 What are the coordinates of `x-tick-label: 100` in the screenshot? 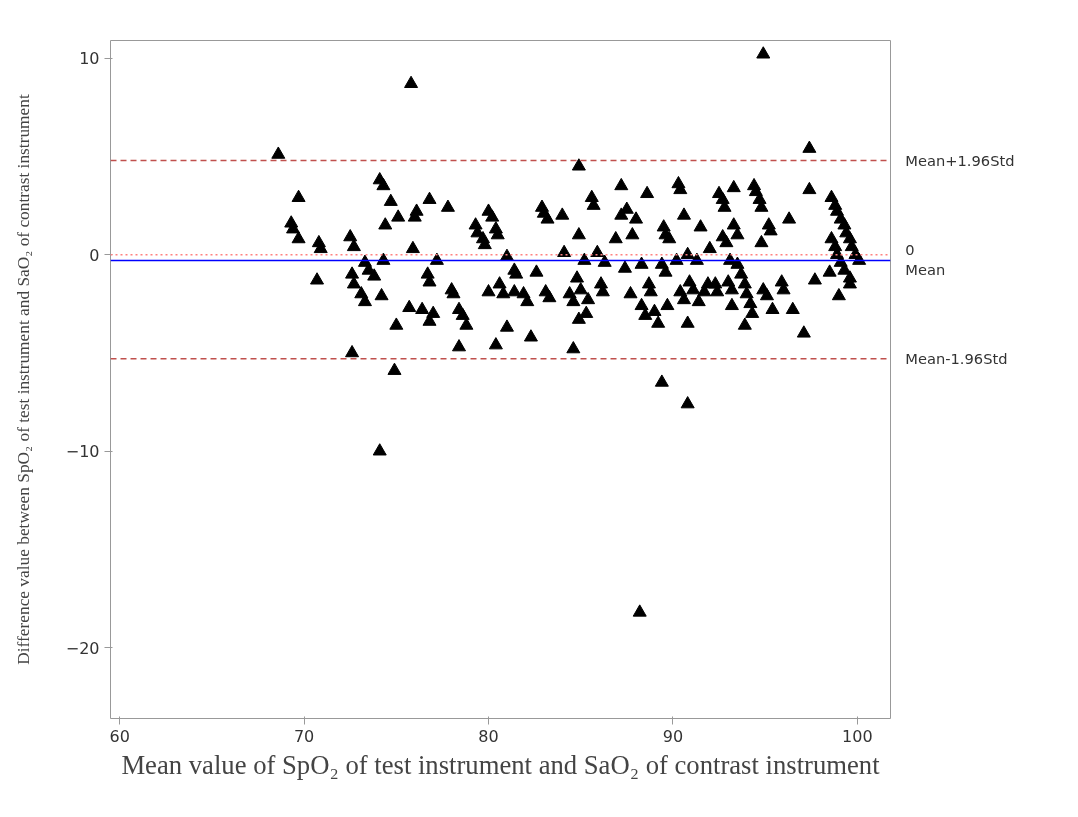 It's located at (857, 736).